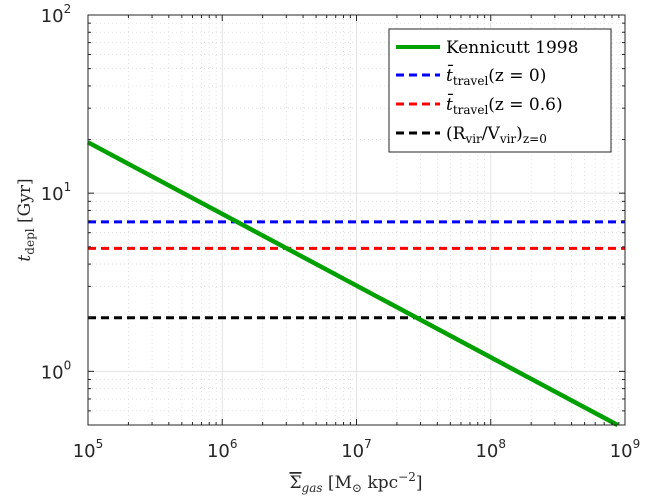 The image size is (668, 500). Describe the element at coordinates (357, 488) in the screenshot. I see `x-axis-label-sun: ⊙` at that location.